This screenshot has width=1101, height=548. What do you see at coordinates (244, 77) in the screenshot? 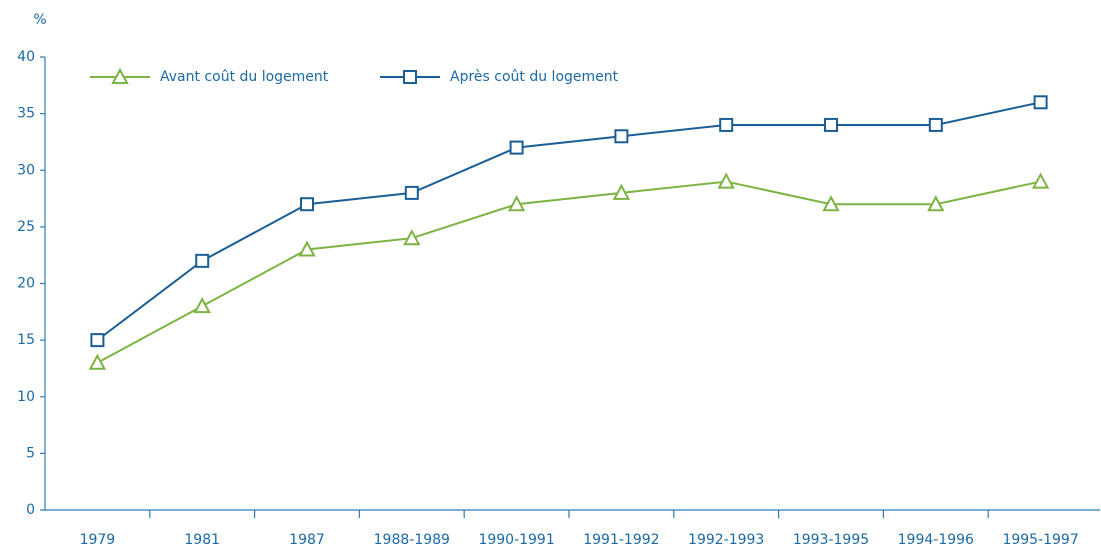
I see `legend-label: Avant coût du logement` at bounding box center [244, 77].